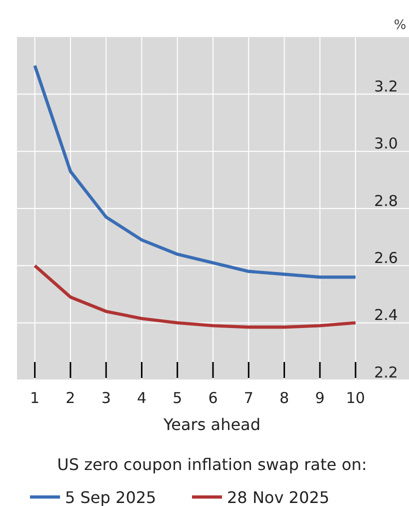  Describe the element at coordinates (400, 25) in the screenshot. I see `y-axis-title: %` at that location.